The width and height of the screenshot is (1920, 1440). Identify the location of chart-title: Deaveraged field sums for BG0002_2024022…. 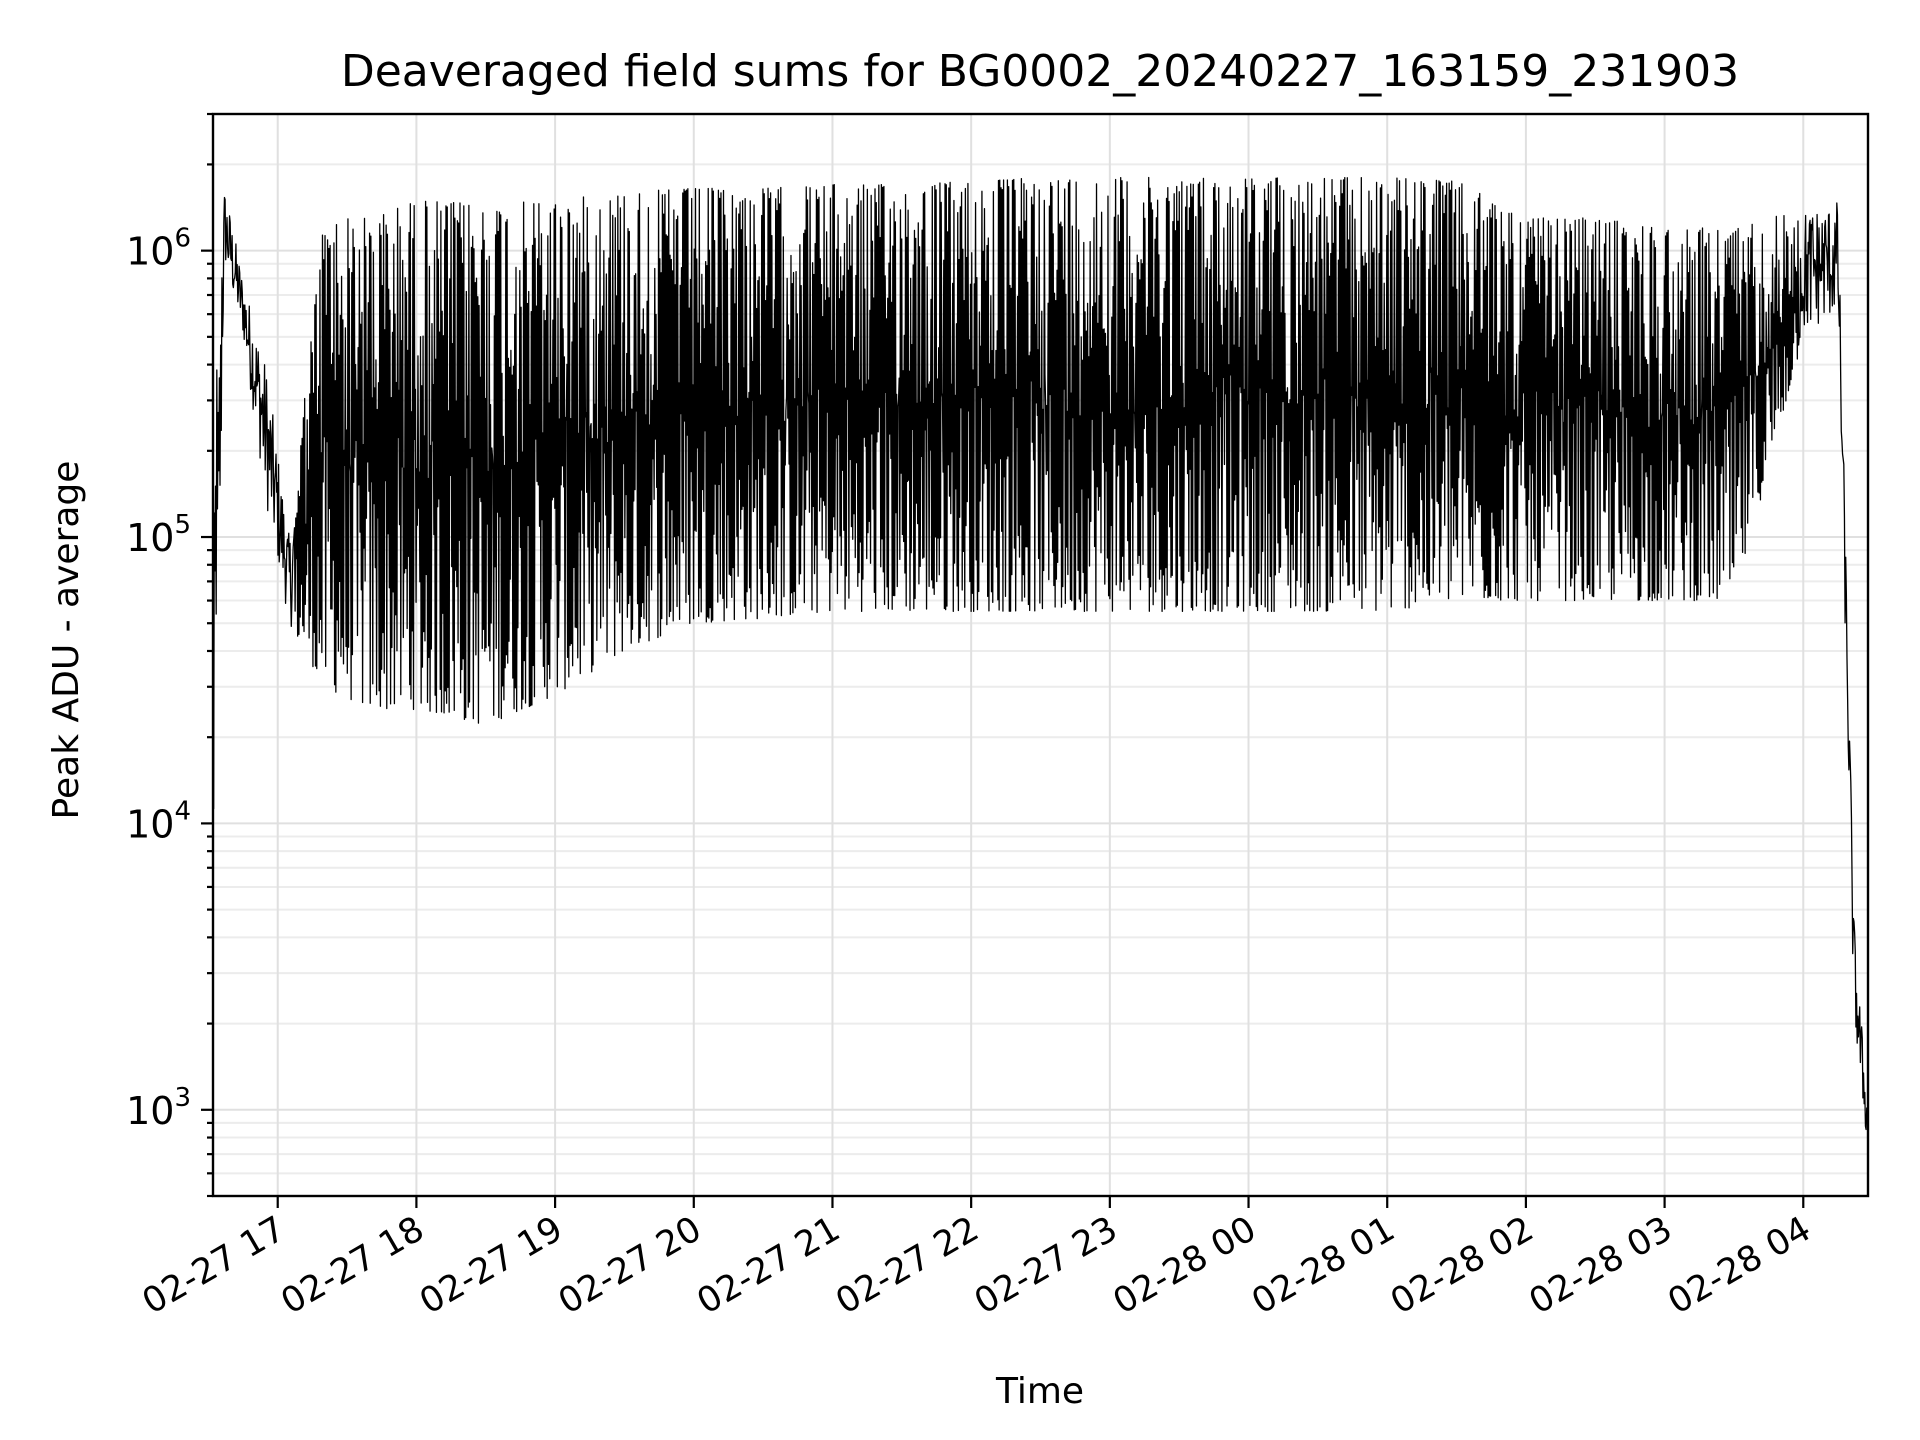
(1040, 71).